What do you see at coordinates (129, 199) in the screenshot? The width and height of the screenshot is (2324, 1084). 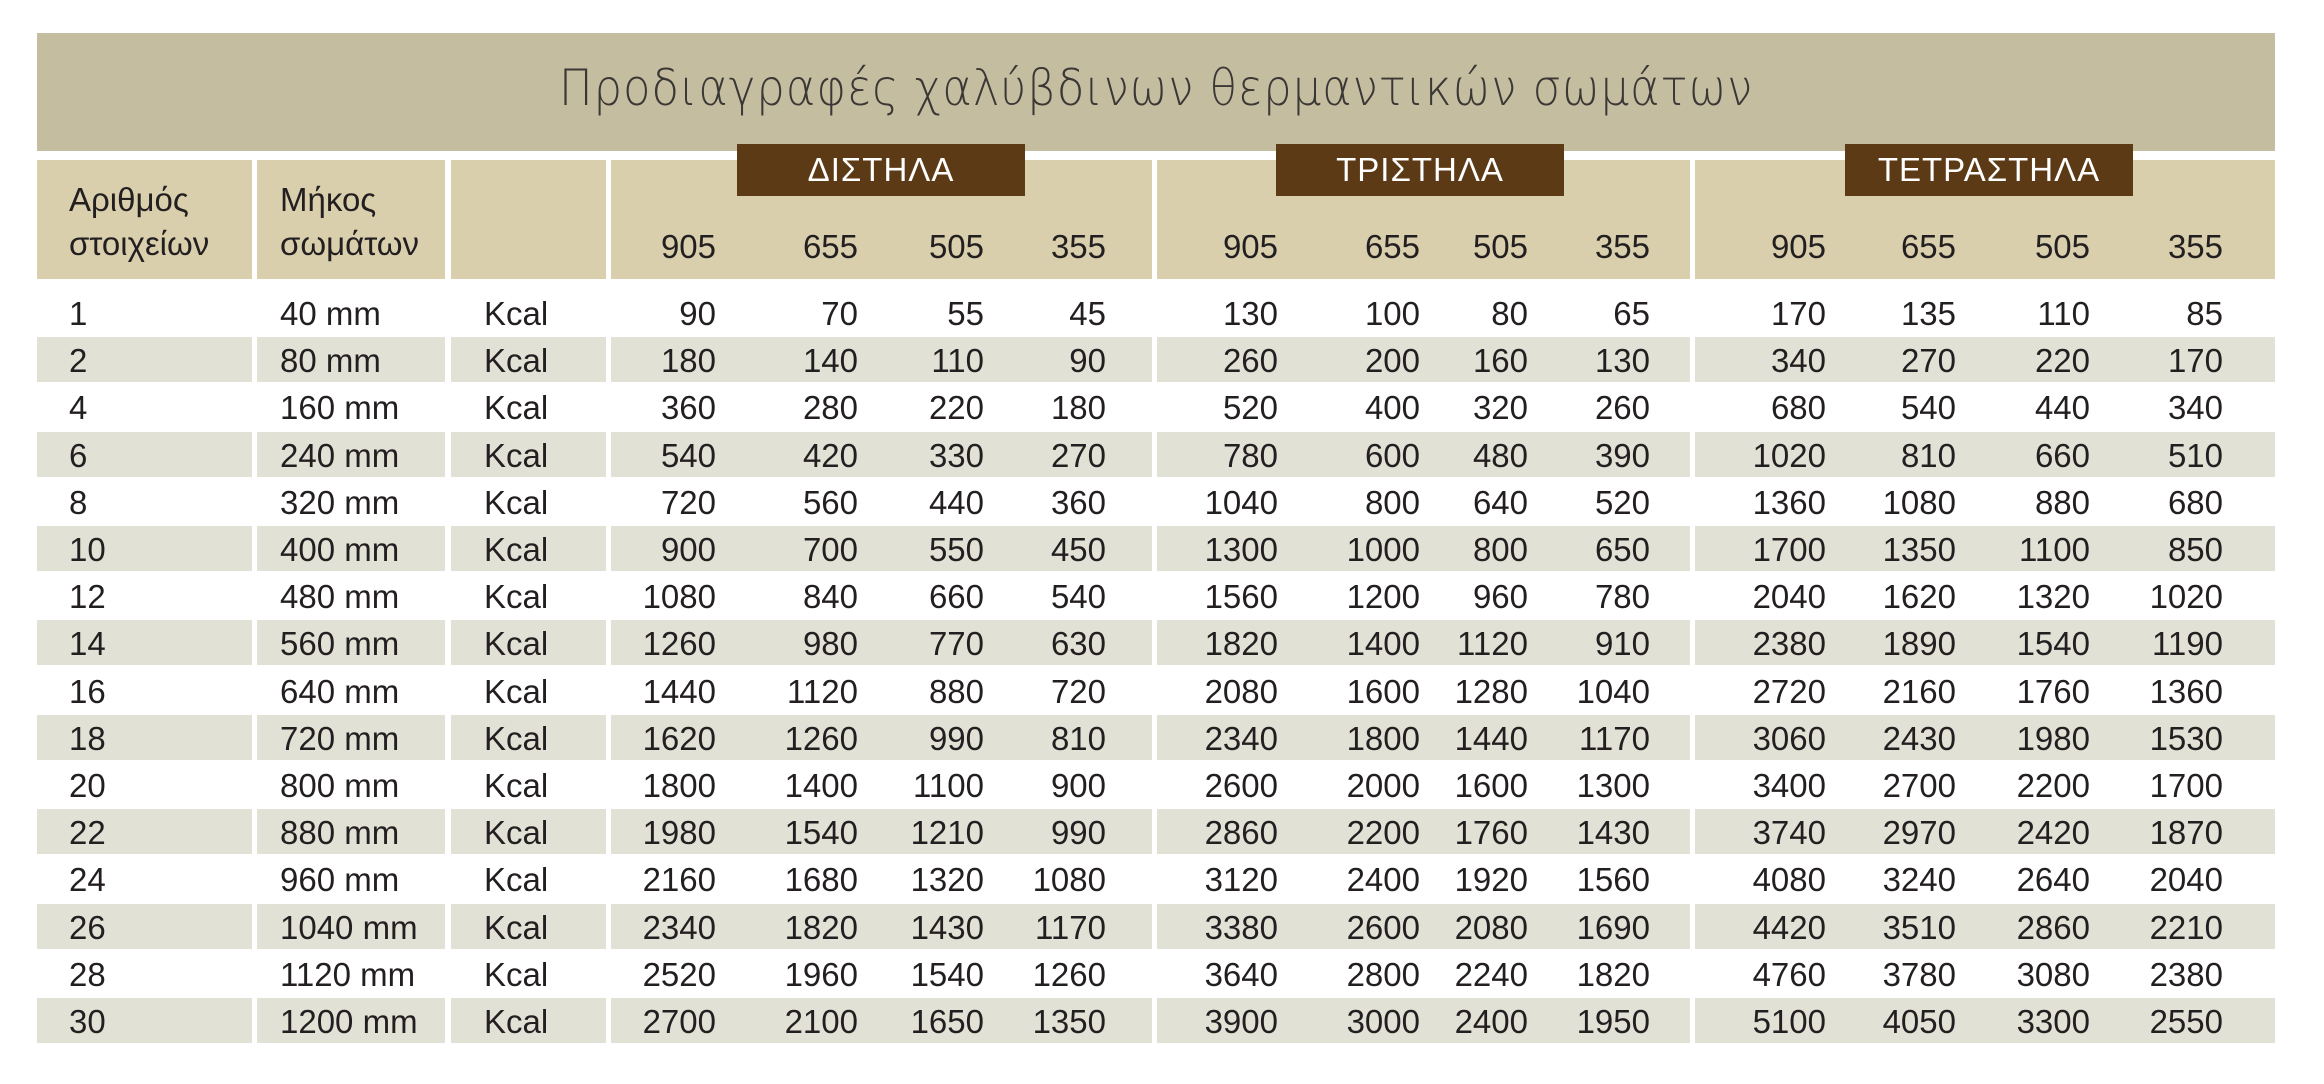 I see `header-count-line1: Αριθμός` at bounding box center [129, 199].